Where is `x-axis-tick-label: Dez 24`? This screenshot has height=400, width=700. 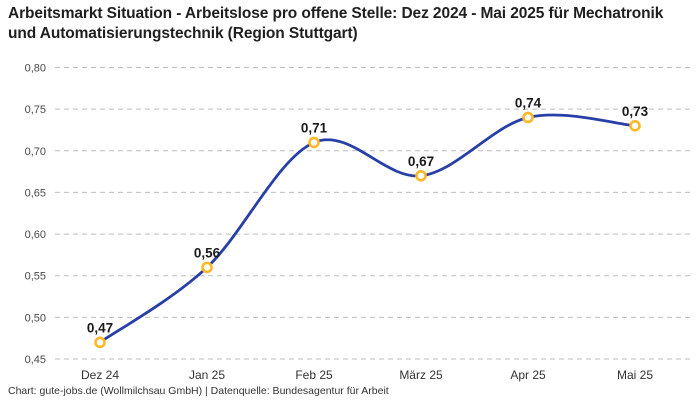 x-axis-tick-label: Dez 24 is located at coordinates (100, 375).